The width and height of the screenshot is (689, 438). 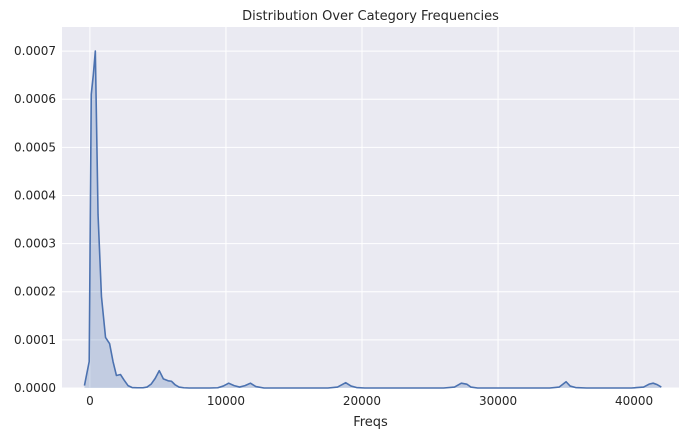 I want to click on x-tick-label: 30000, so click(x=498, y=401).